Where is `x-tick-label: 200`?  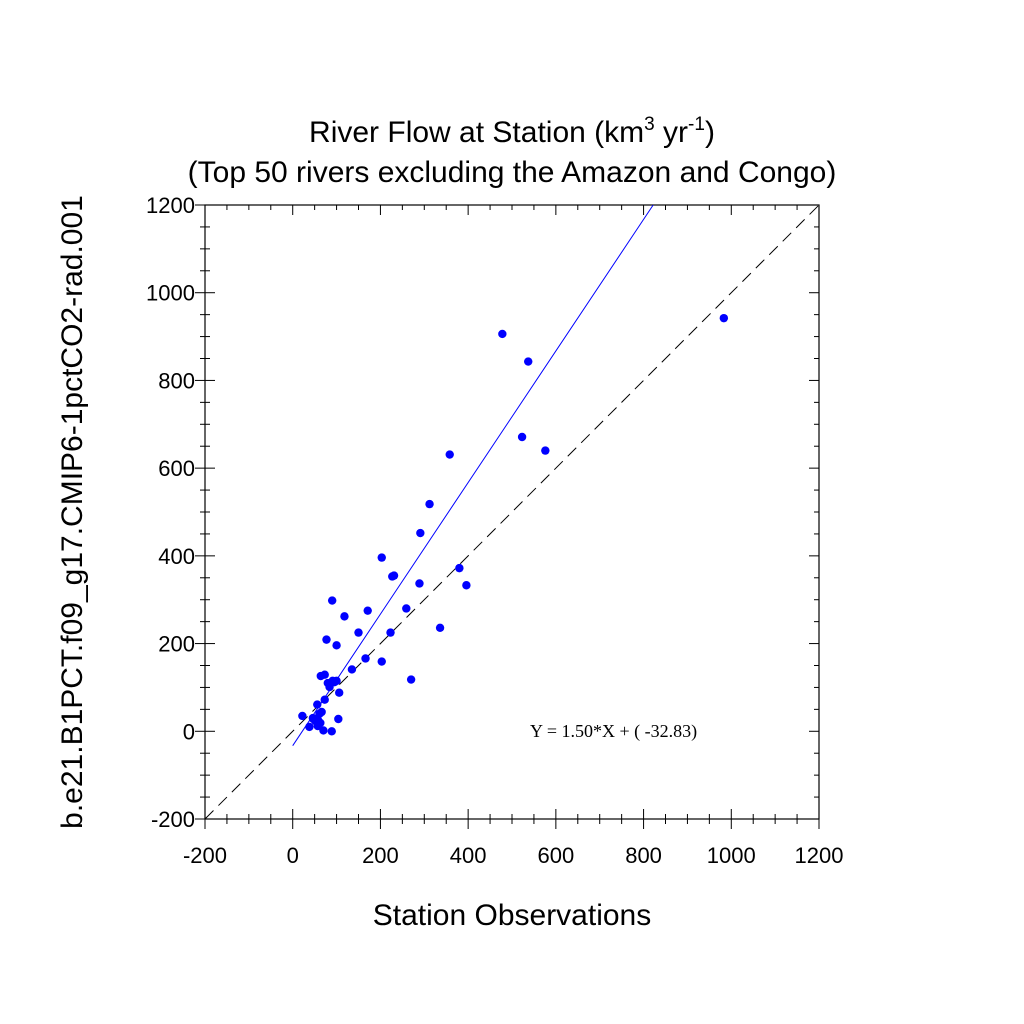 x-tick-label: 200 is located at coordinates (380, 855).